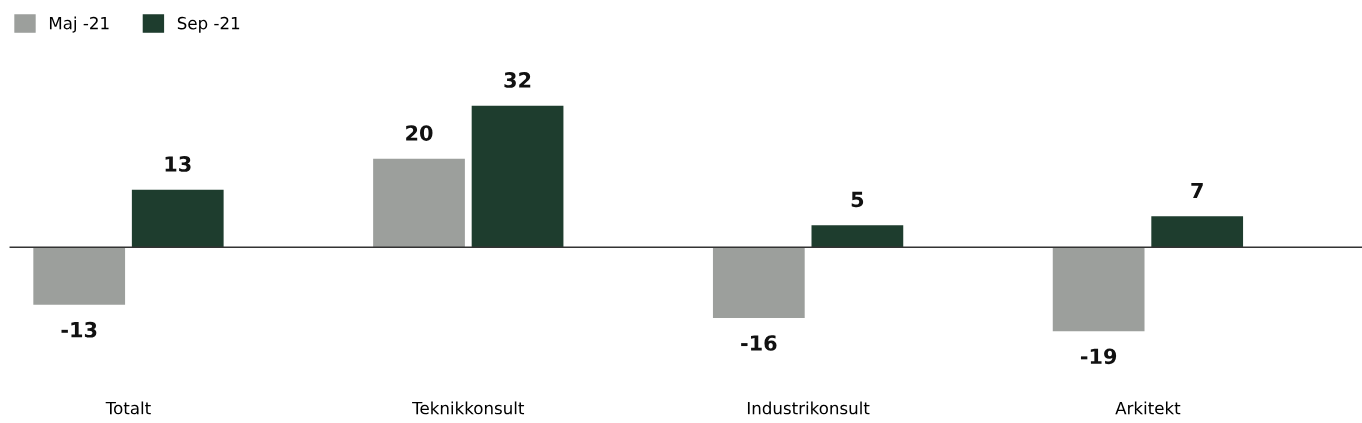  What do you see at coordinates (1197, 190) in the screenshot?
I see `data-label: 7` at bounding box center [1197, 190].